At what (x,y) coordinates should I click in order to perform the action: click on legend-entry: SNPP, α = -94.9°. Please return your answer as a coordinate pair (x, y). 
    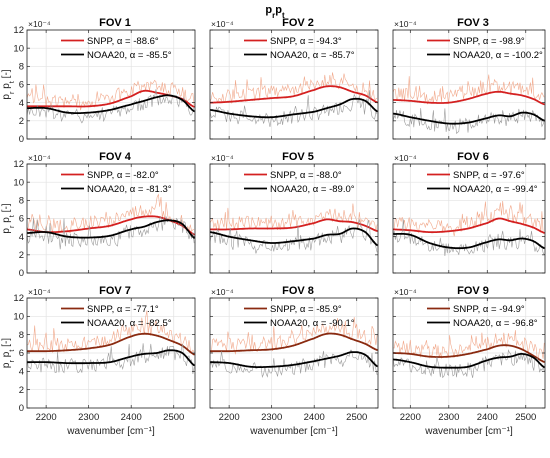
    Looking at the image, I should click on (489, 309).